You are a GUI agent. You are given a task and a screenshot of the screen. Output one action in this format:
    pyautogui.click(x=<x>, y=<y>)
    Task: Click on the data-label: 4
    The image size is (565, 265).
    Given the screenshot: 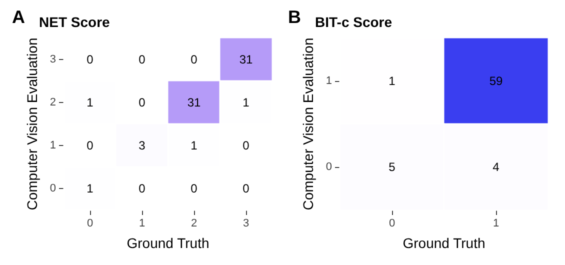 What is the action you would take?
    pyautogui.click(x=496, y=167)
    